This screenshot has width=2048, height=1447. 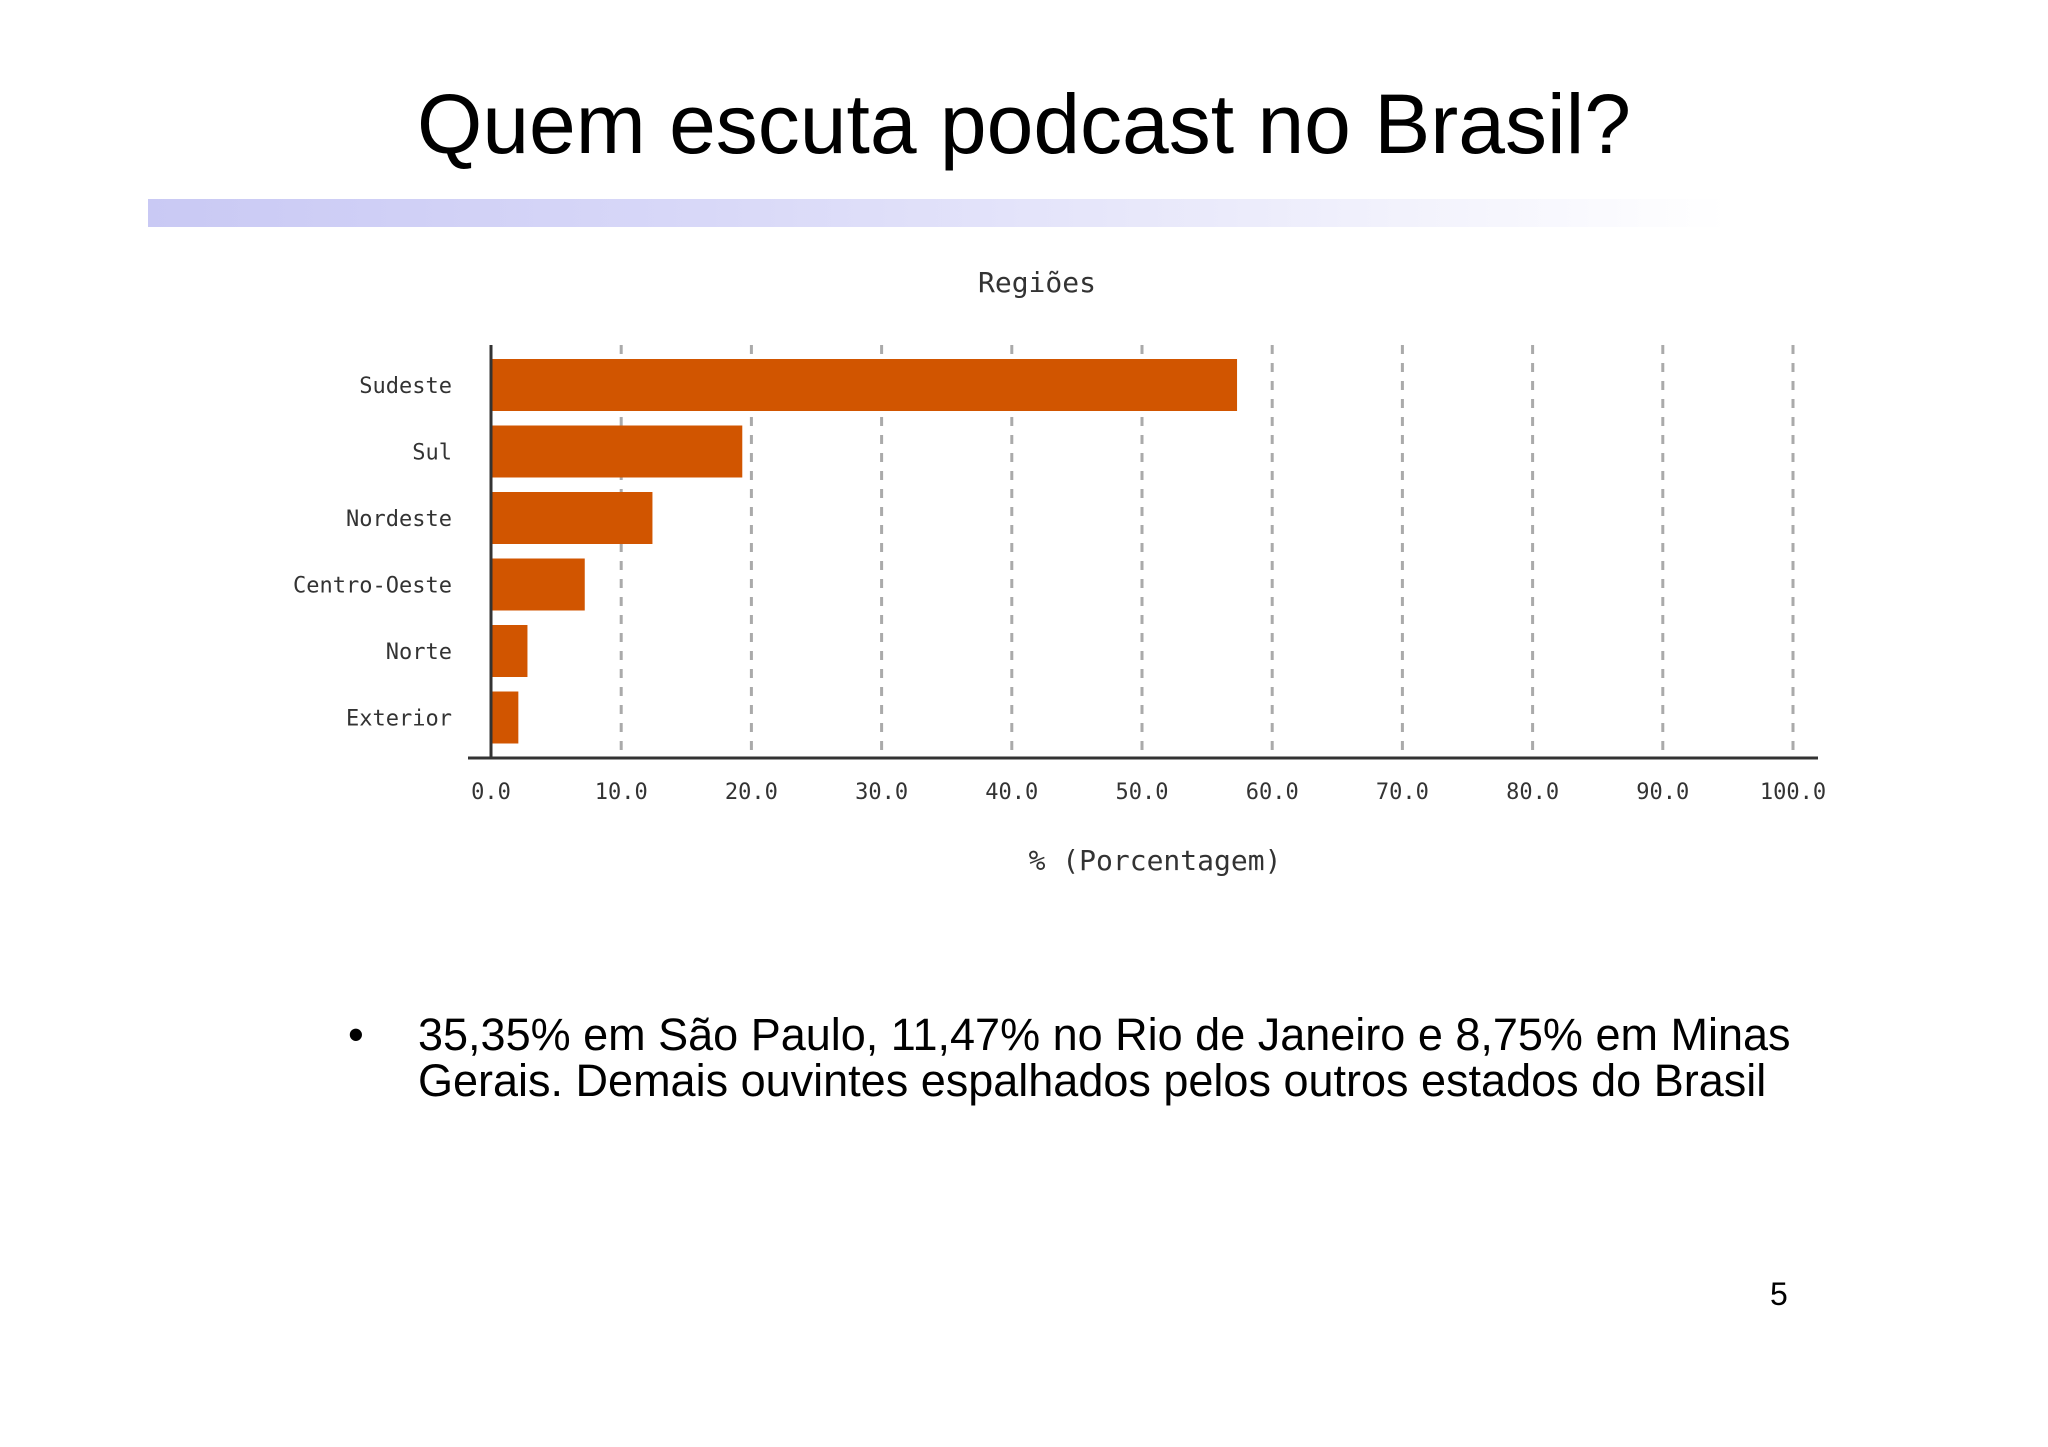 What do you see at coordinates (399, 519) in the screenshot?
I see `category-label: Nordeste` at bounding box center [399, 519].